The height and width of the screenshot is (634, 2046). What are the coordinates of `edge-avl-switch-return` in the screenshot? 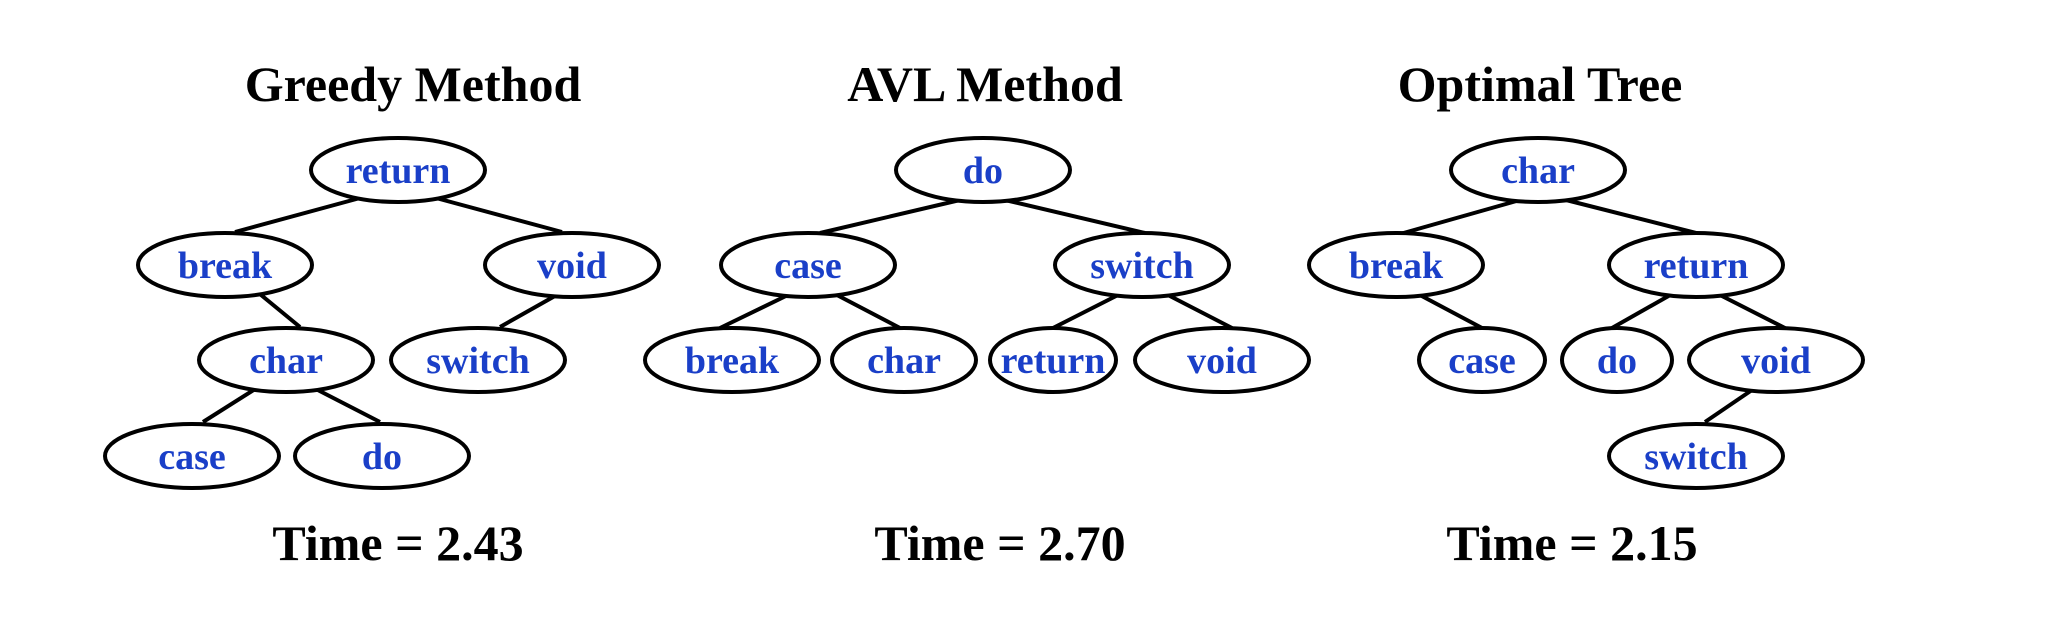 It's located at (1086, 311).